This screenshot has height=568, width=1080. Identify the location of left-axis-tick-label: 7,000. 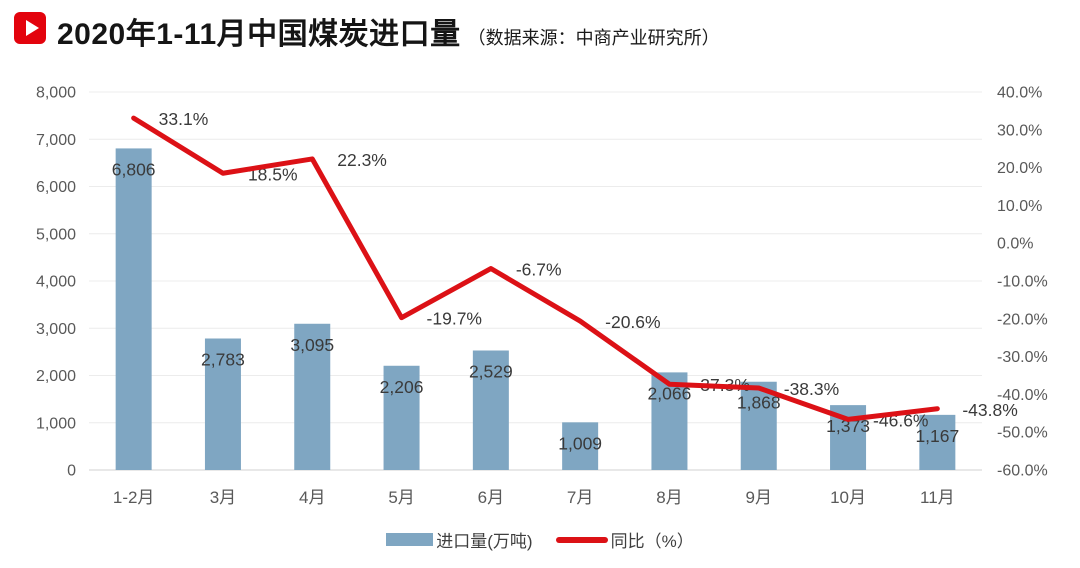
(56, 140).